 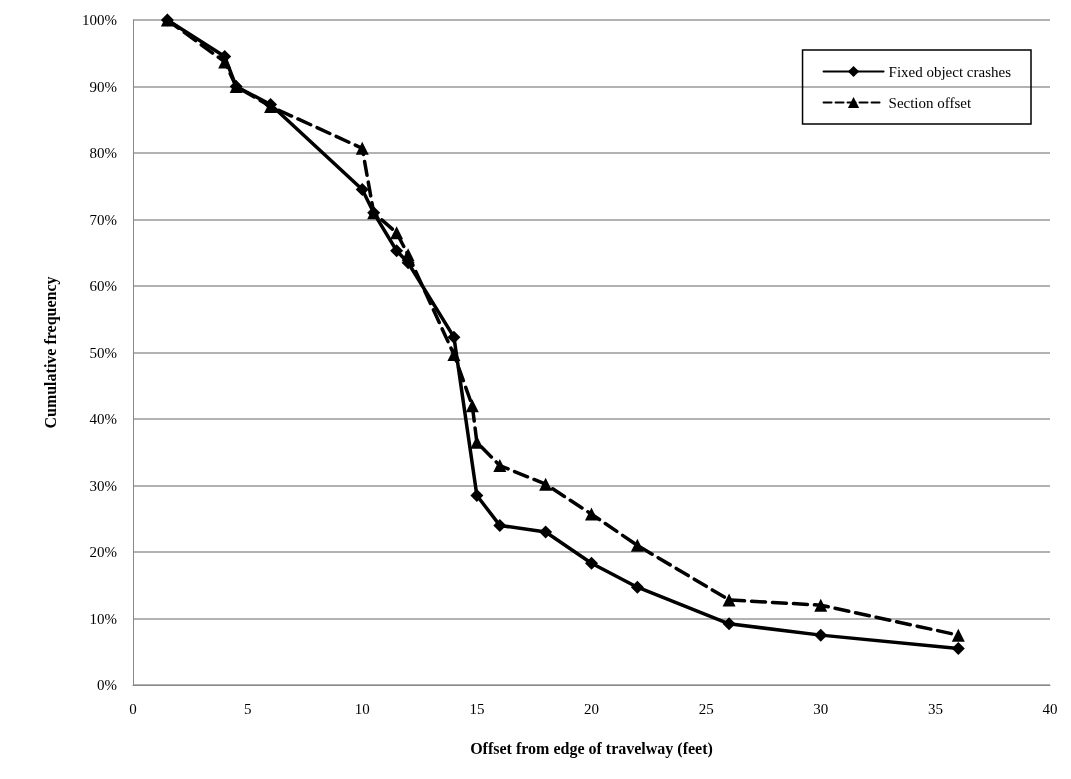 What do you see at coordinates (99, 20) in the screenshot?
I see `y-tick-label: 100%` at bounding box center [99, 20].